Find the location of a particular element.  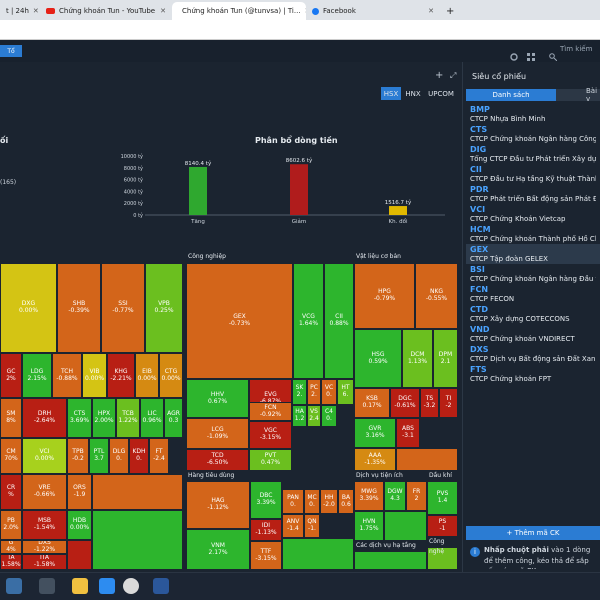

treemap-tile-ta: TA 1.58% is located at coordinates (11, 562).